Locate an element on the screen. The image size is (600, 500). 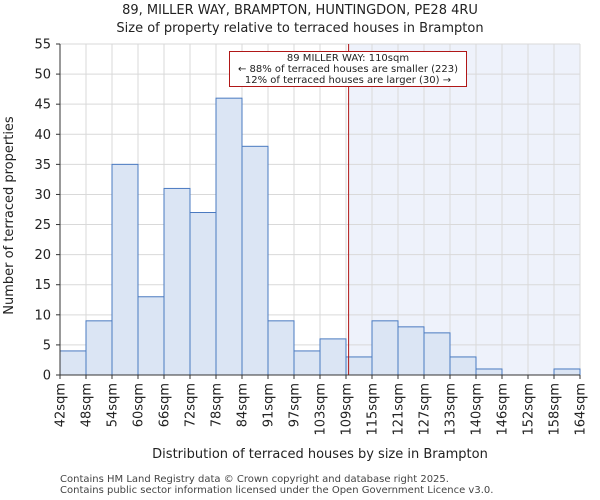
x-tick-label: 115sqm is located at coordinates (373, 409).